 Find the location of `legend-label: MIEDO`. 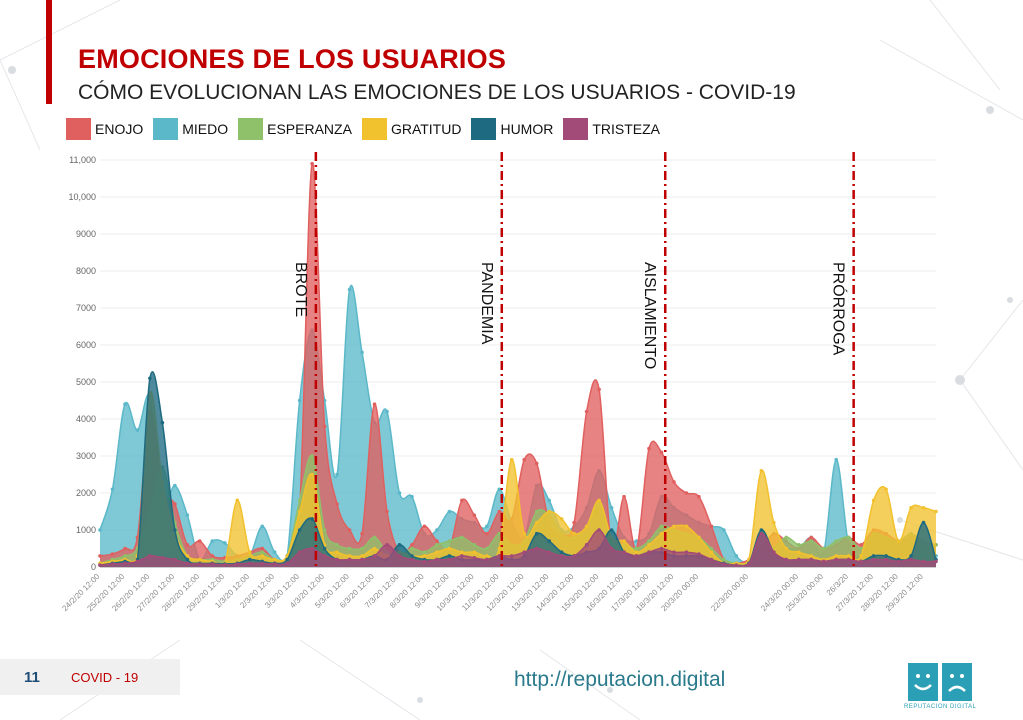

legend-label: MIEDO is located at coordinates (205, 129).